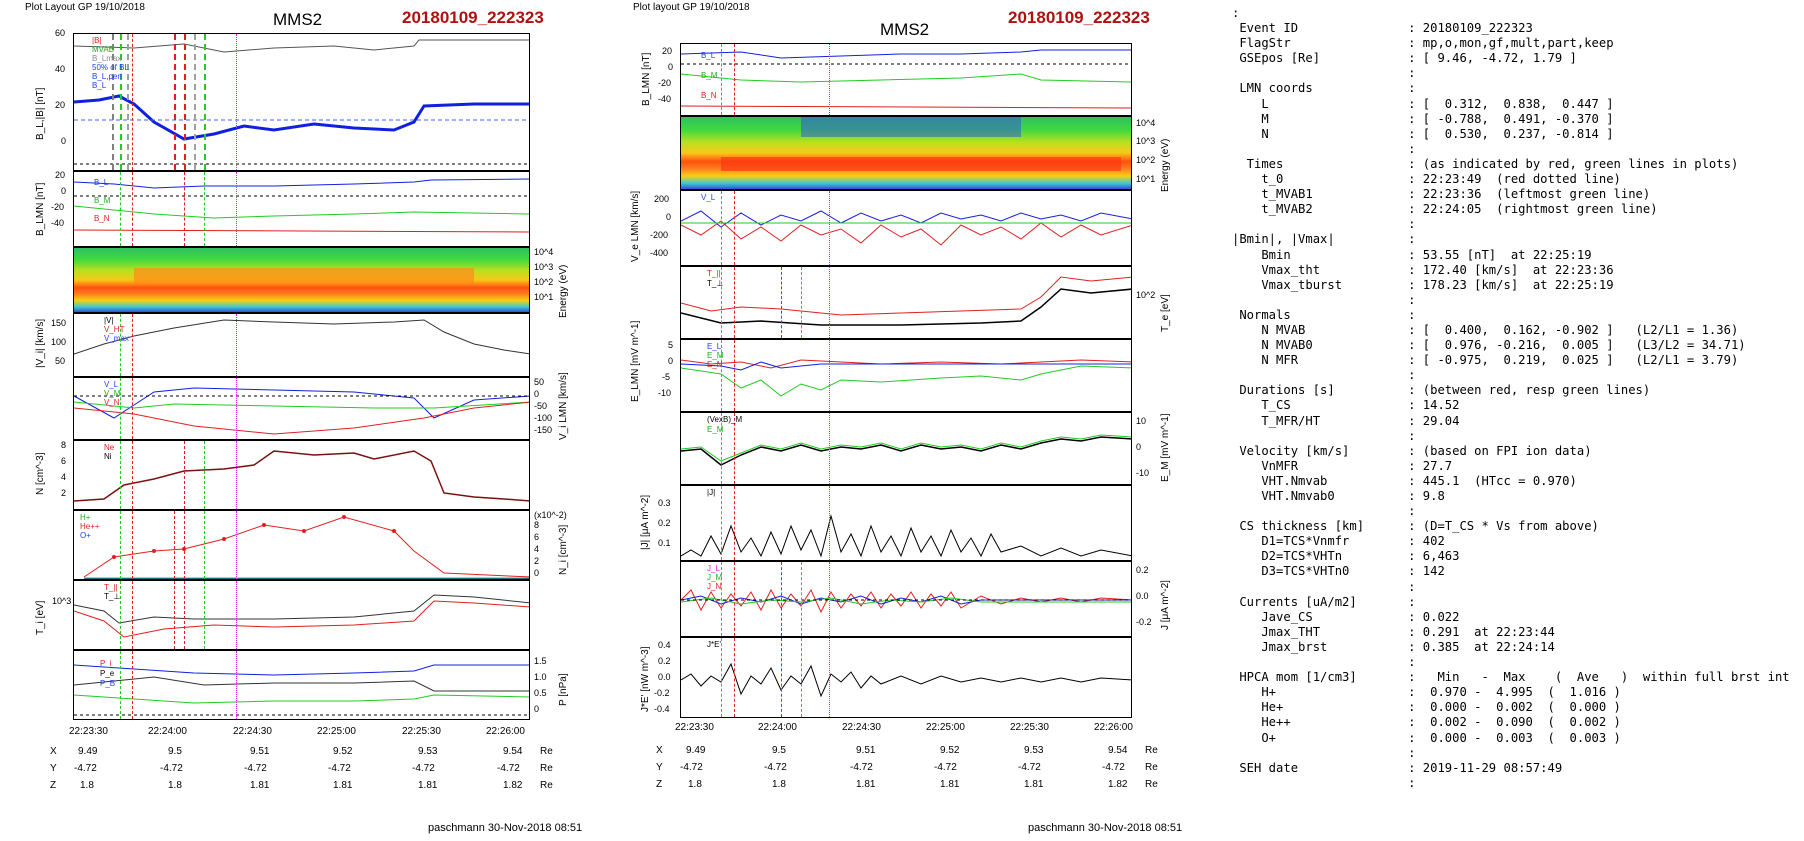 This screenshot has height=841, width=1804. Describe the element at coordinates (40, 617) in the screenshot. I see `left-ylabel-8: T_i [eV]` at that location.